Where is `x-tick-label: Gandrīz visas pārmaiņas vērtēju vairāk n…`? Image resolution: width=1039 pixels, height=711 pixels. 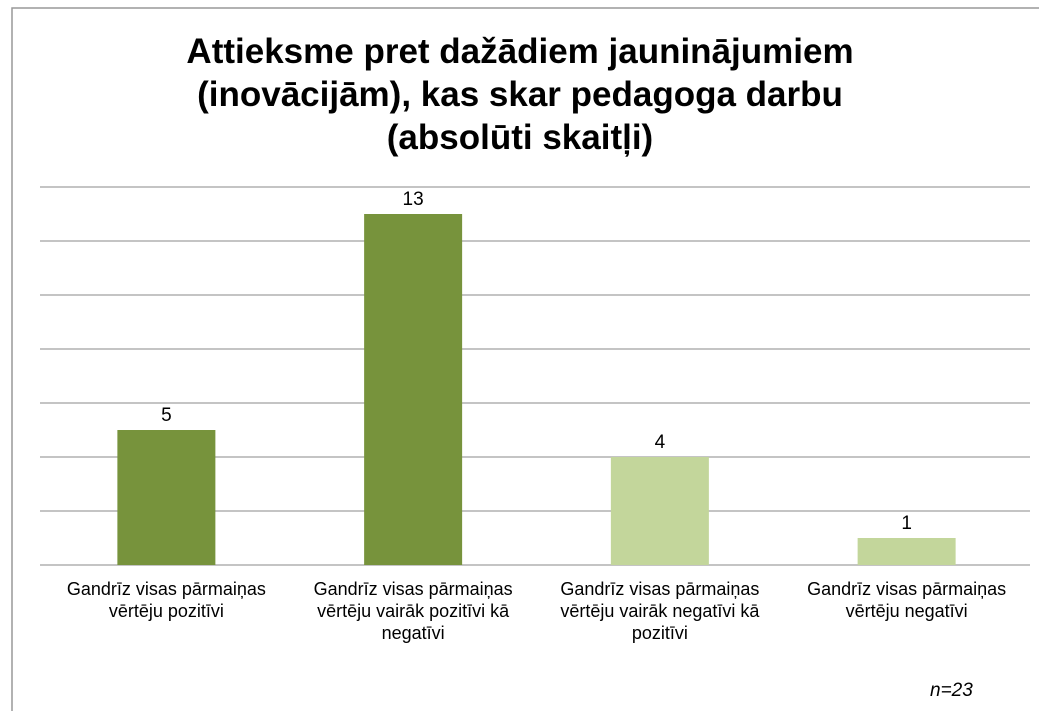
x-tick-label: Gandrīz visas pārmaiņas vērtēju vairāk n… is located at coordinates (660, 611).